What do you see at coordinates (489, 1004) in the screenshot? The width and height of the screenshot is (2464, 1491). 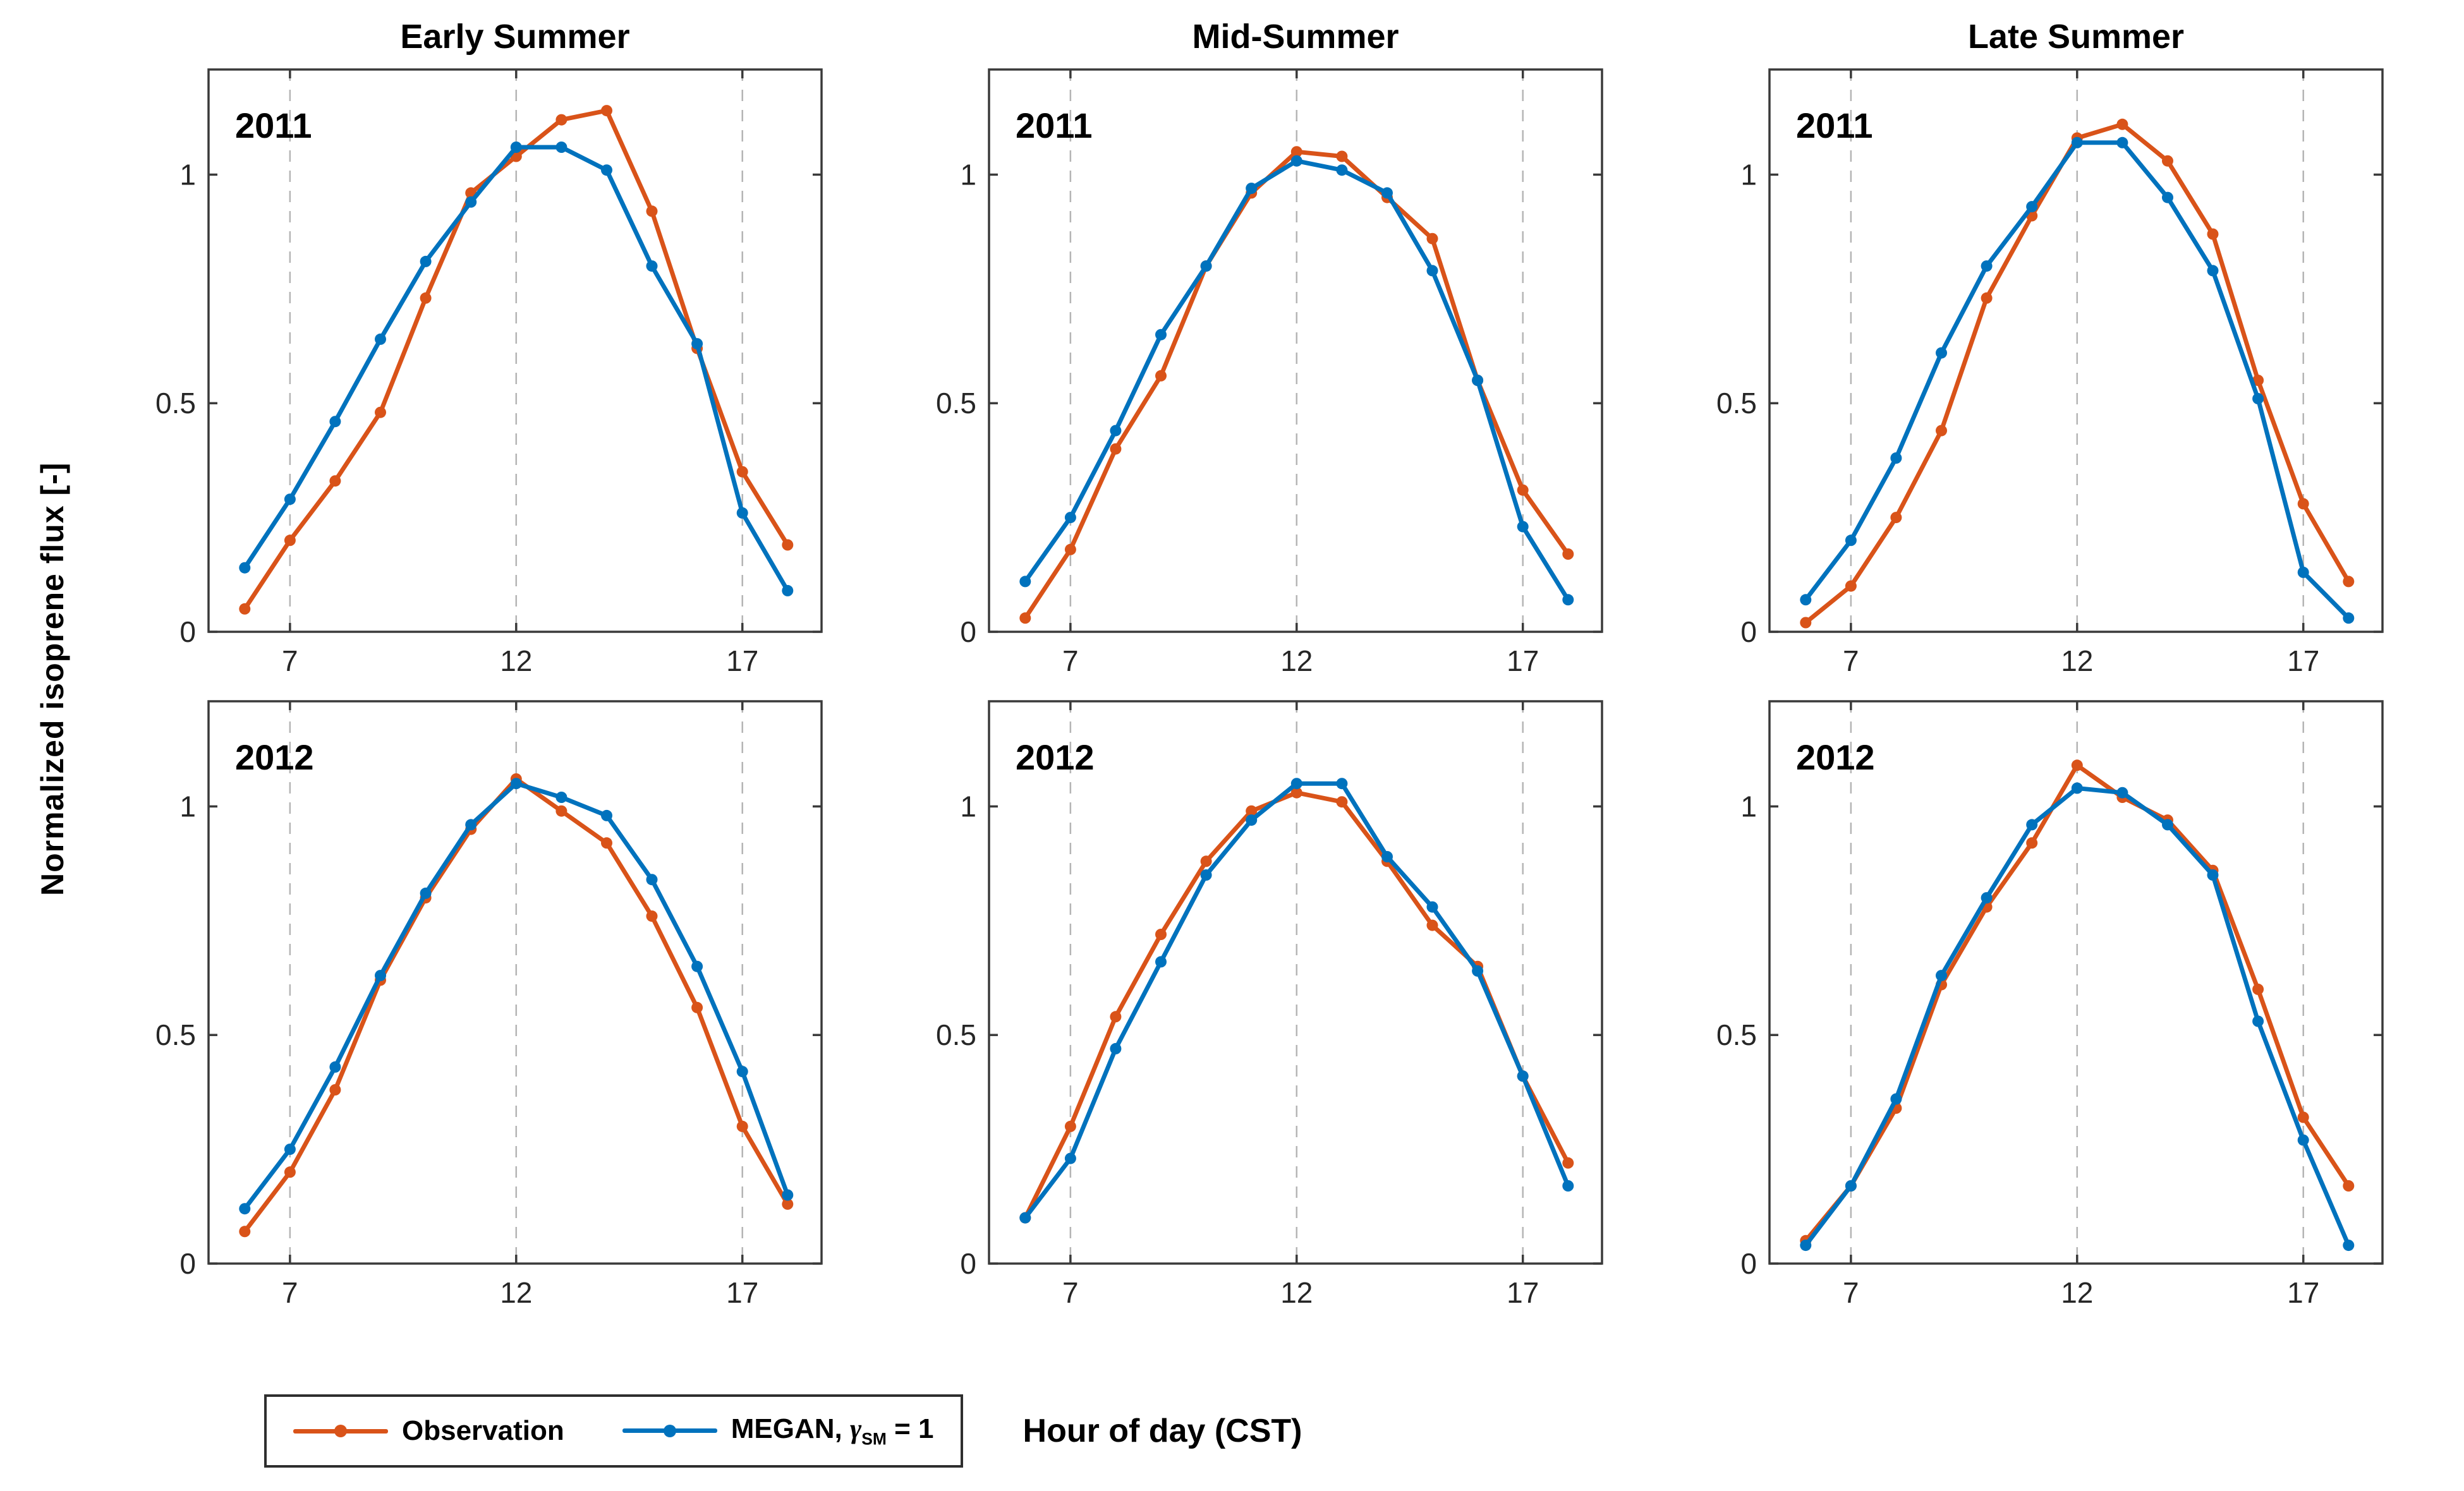 I see `chart-early-summer-2012: 7 12 17 0 0.5 1 2012` at bounding box center [489, 1004].